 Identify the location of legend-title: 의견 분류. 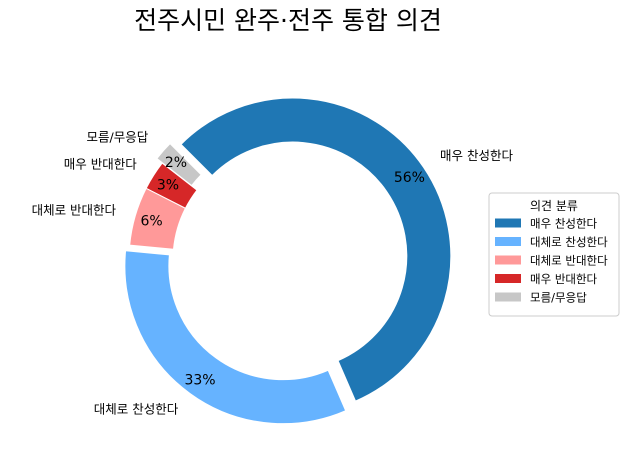
(554, 206).